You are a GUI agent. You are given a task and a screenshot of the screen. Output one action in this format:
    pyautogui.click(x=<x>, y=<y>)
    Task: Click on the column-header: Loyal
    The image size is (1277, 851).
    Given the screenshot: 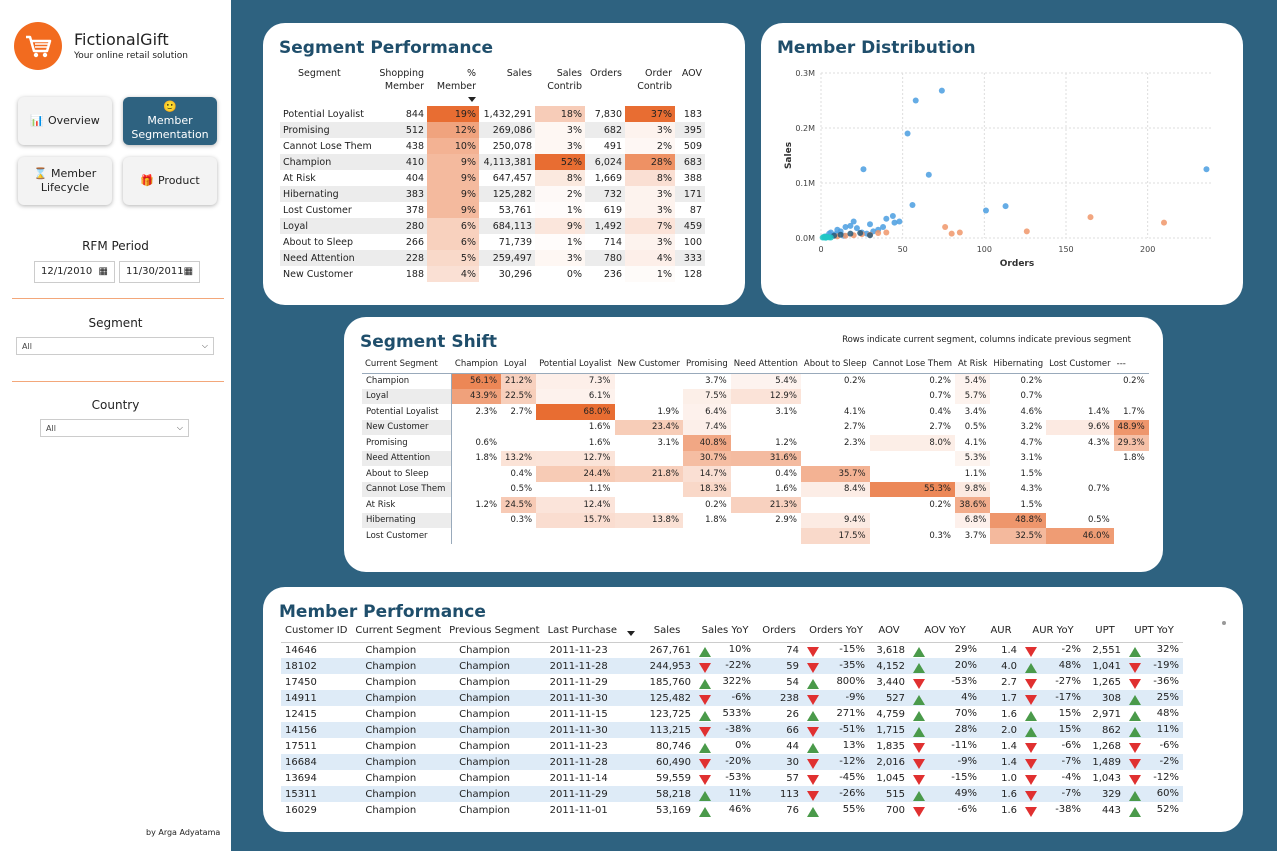 What is the action you would take?
    pyautogui.click(x=519, y=364)
    